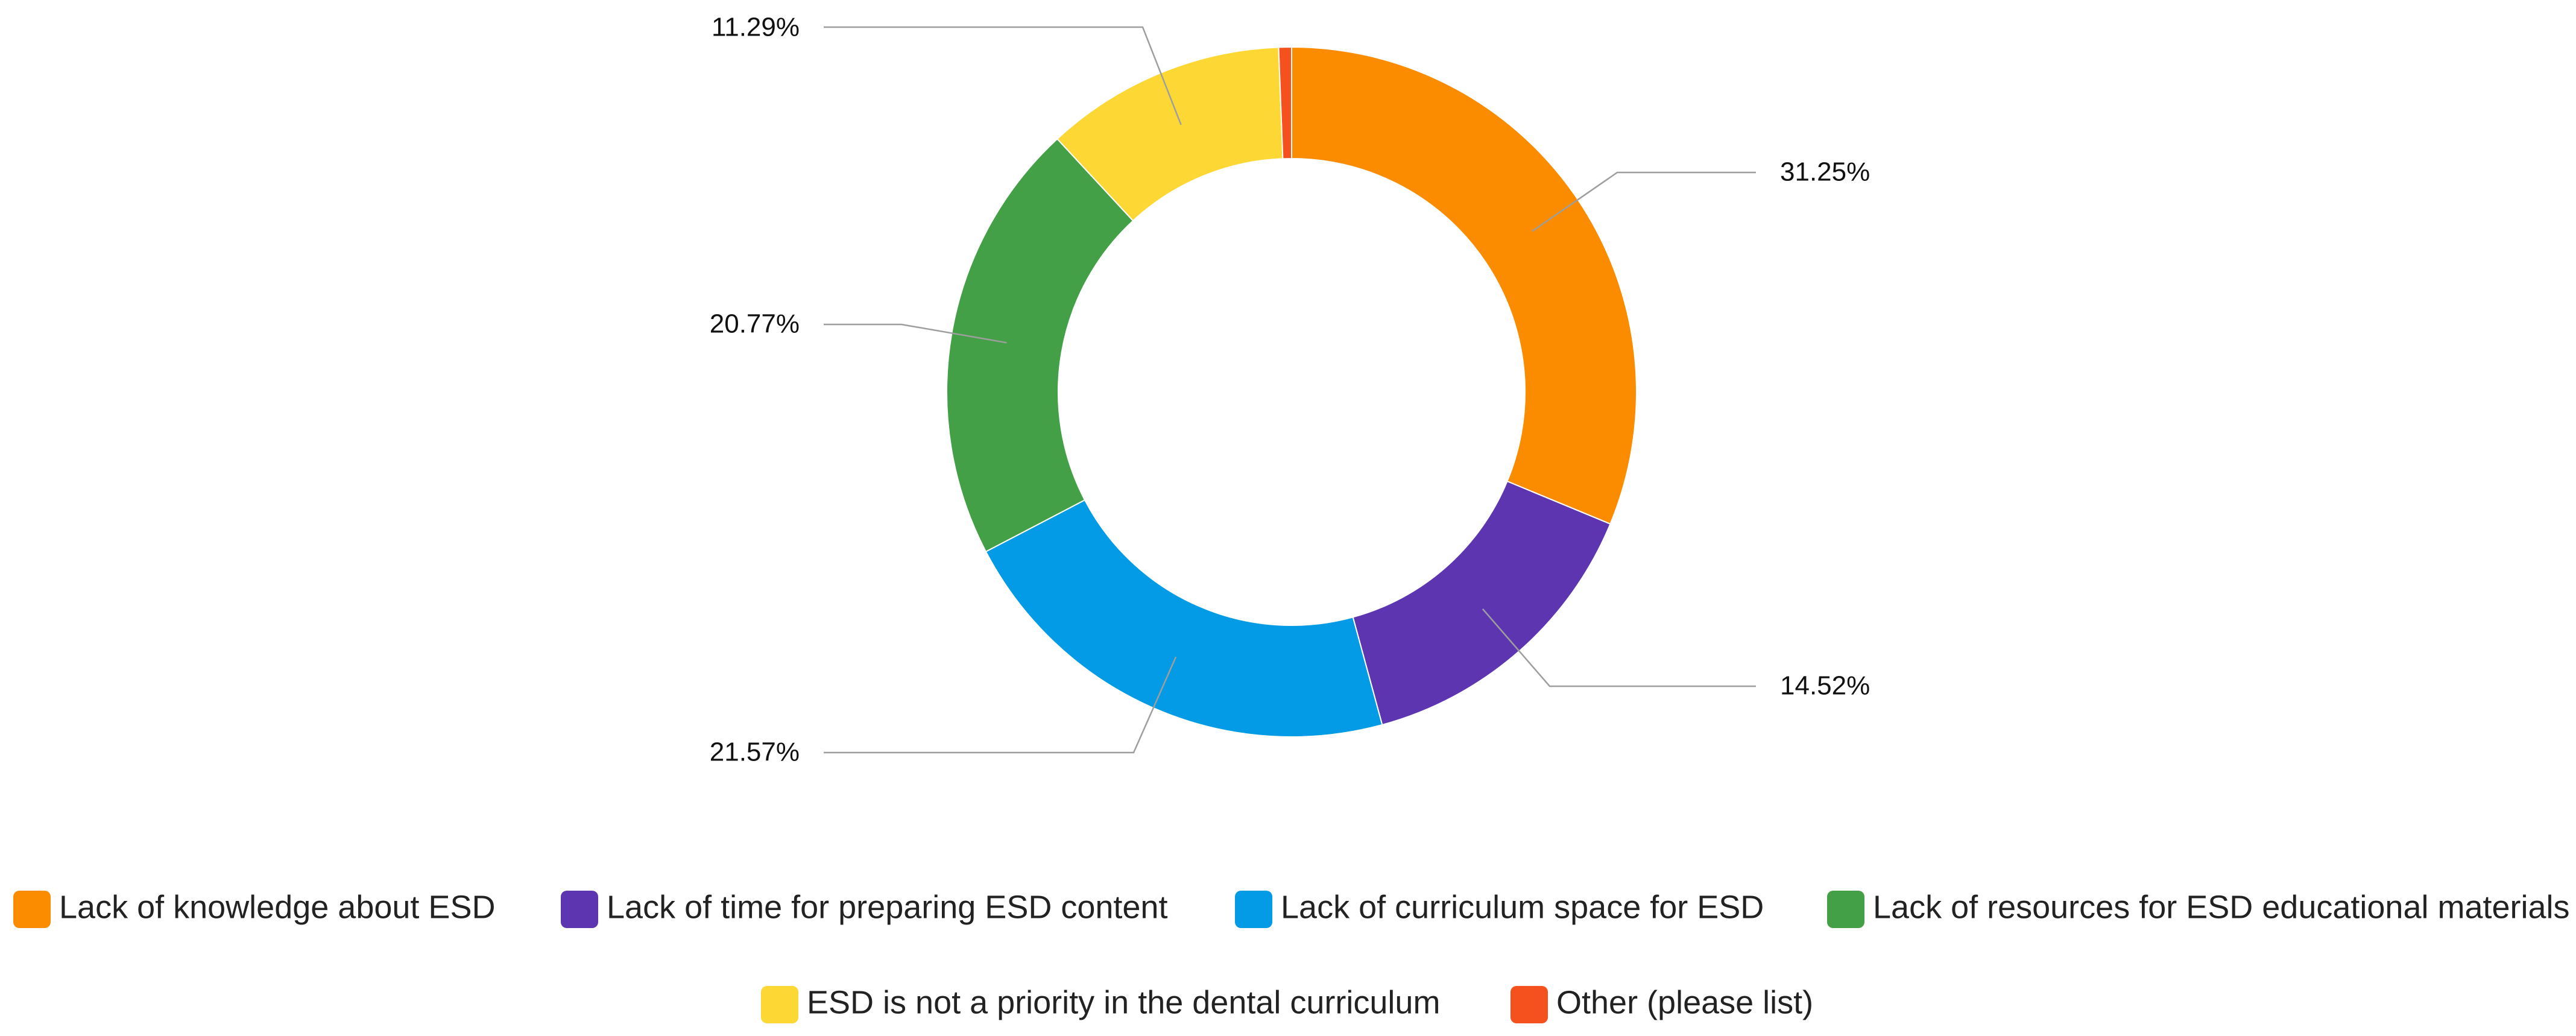 Image resolution: width=2576 pixels, height=1036 pixels. What do you see at coordinates (755, 752) in the screenshot?
I see `value-label-lack-of-curriculum-space-for-esd: 21.57%` at bounding box center [755, 752].